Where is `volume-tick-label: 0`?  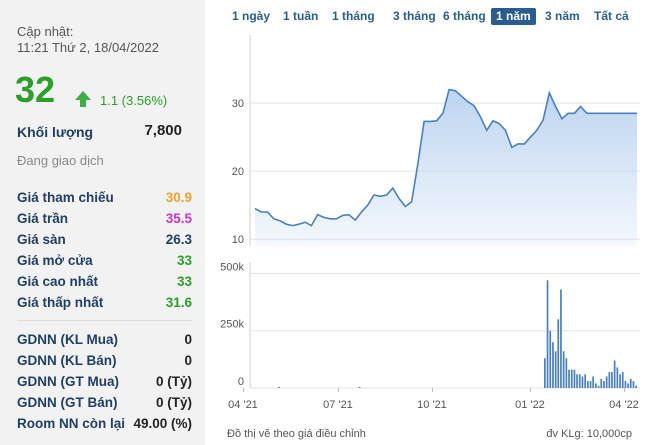 volume-tick-label: 0 is located at coordinates (241, 382).